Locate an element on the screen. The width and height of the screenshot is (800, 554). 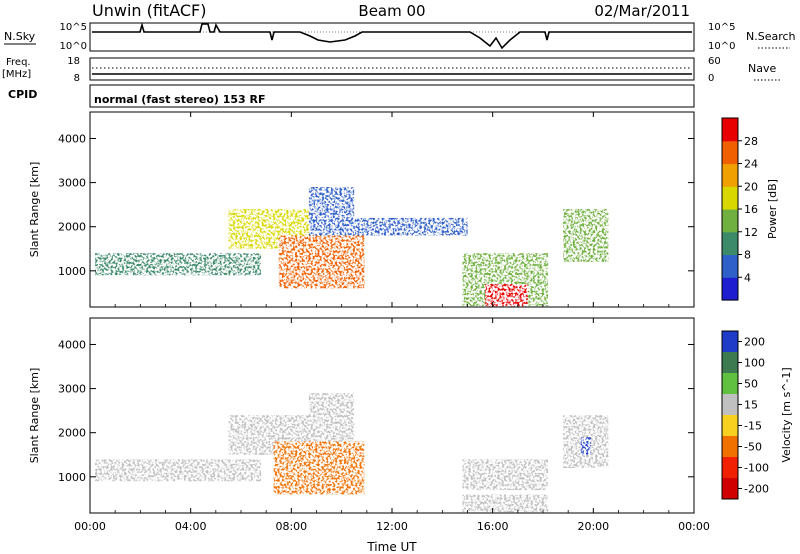
x-axis-label: Time UT is located at coordinates (391, 547).